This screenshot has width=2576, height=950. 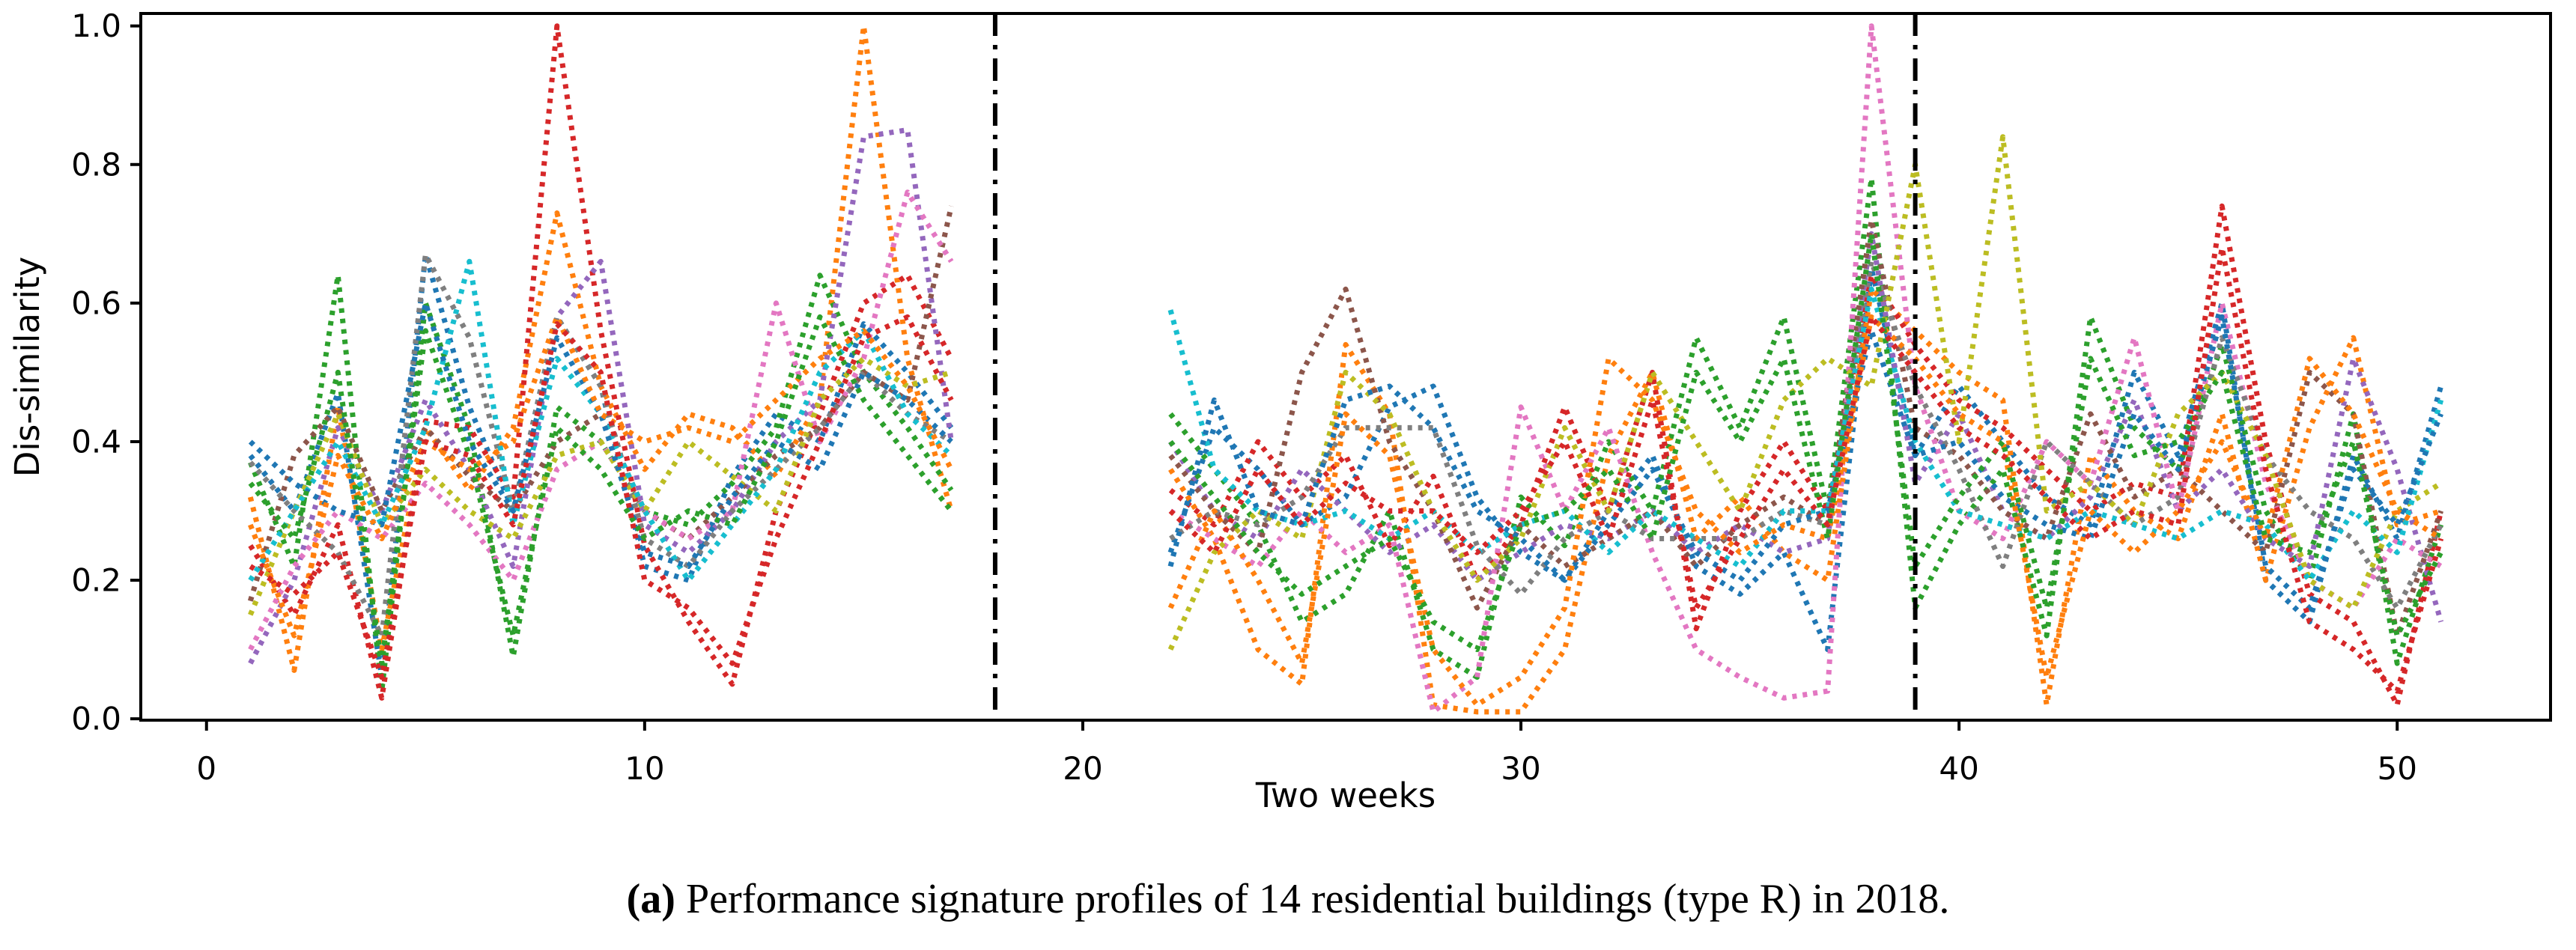 What do you see at coordinates (96, 25) in the screenshot?
I see `y-tick-label: 1.0` at bounding box center [96, 25].